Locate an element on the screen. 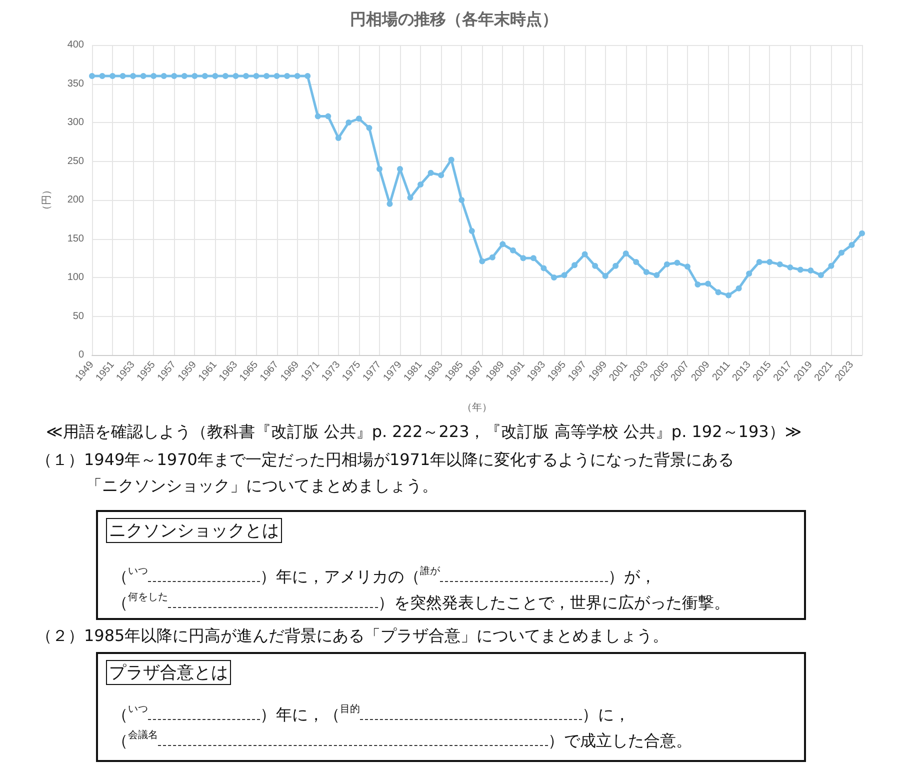  text: ニクソンショックとは is located at coordinates (194, 530).